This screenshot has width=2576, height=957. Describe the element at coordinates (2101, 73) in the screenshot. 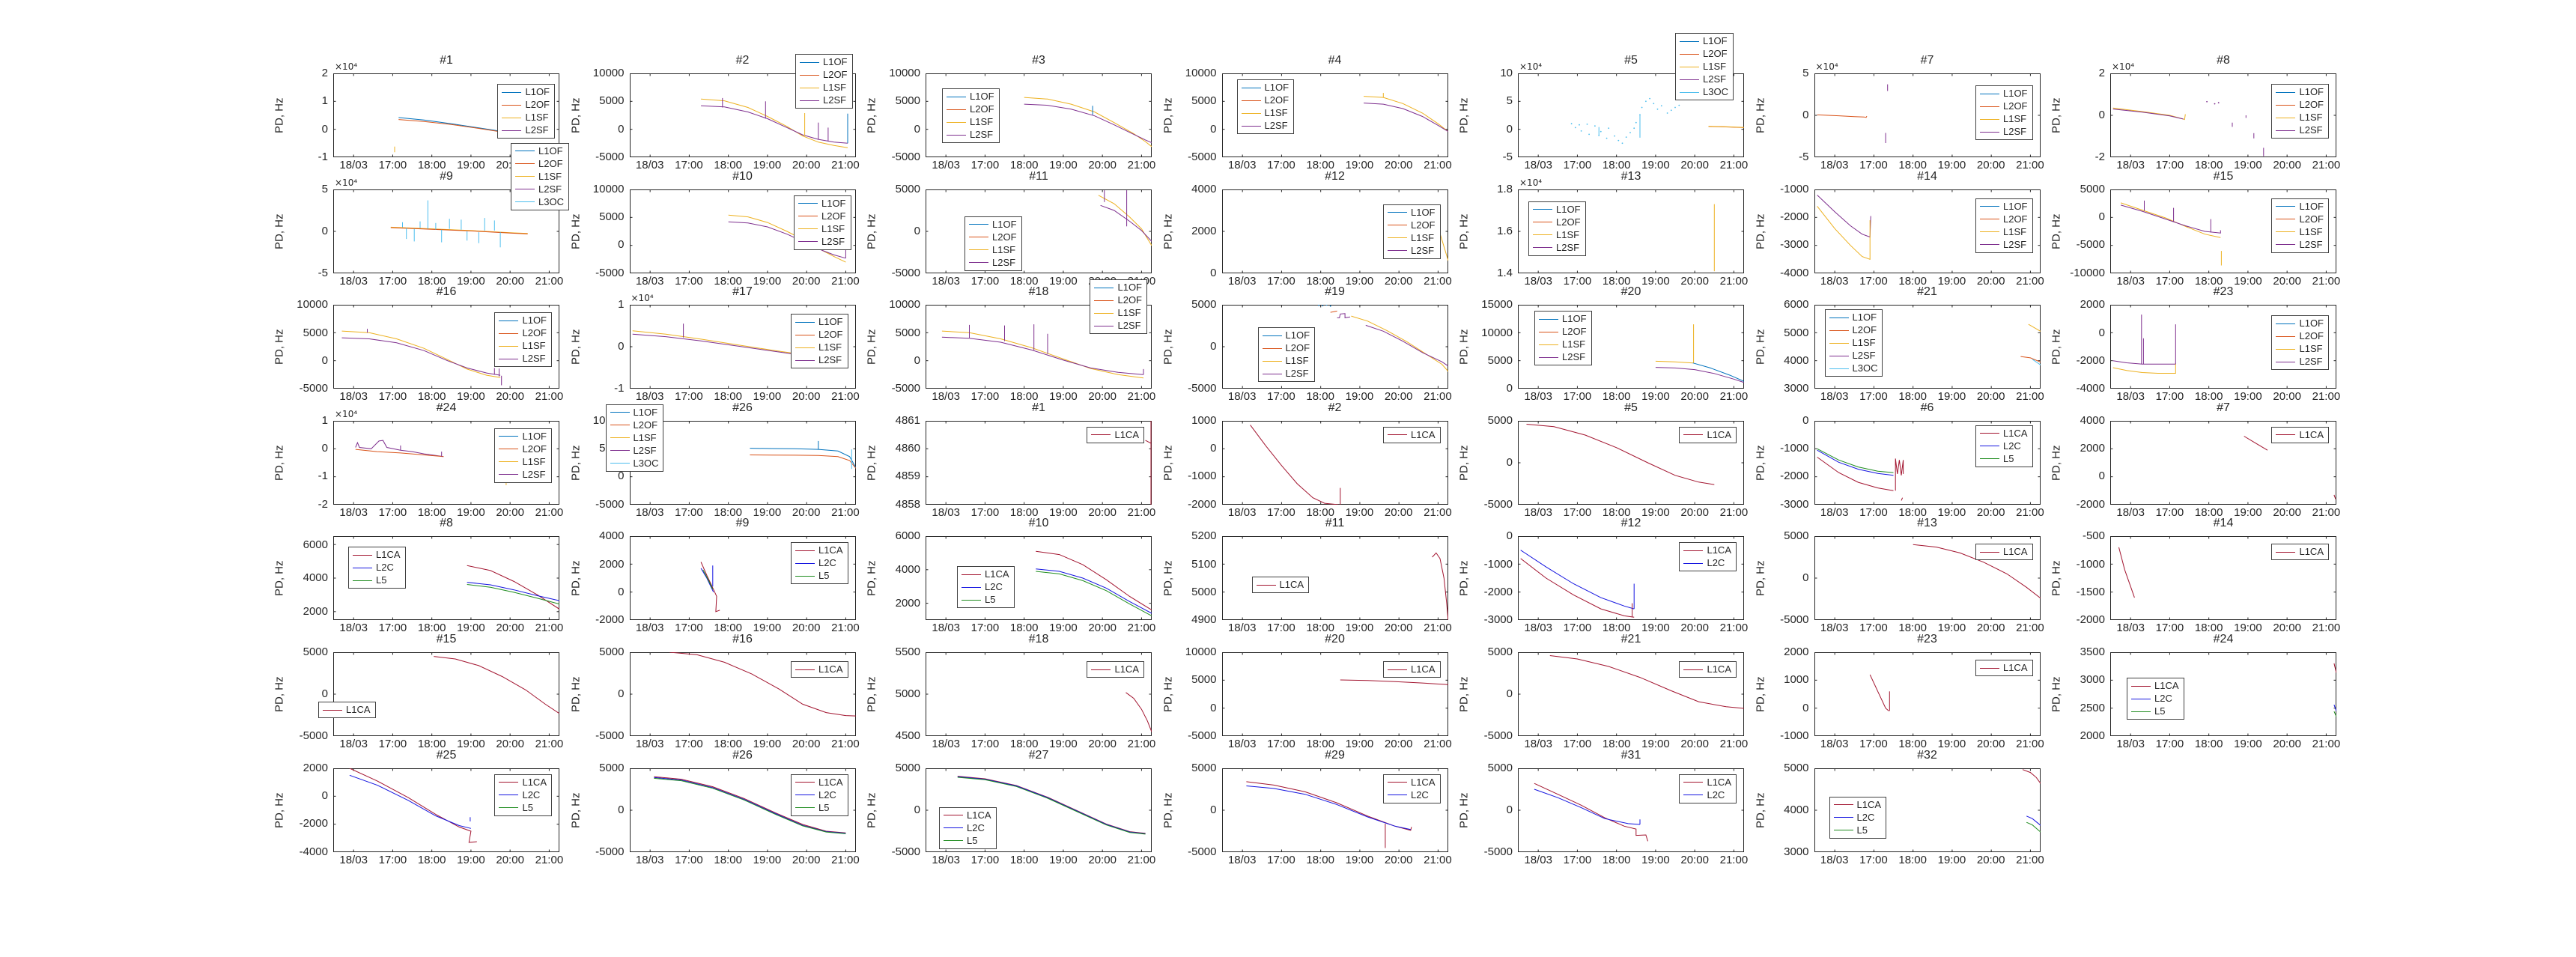

I see `y-tick-label: 2` at that location.